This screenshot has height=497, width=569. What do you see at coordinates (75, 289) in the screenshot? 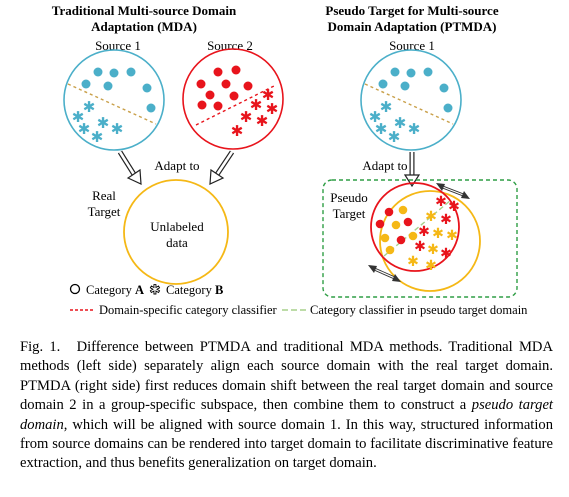
I see `category-a-legend-icon` at bounding box center [75, 289].